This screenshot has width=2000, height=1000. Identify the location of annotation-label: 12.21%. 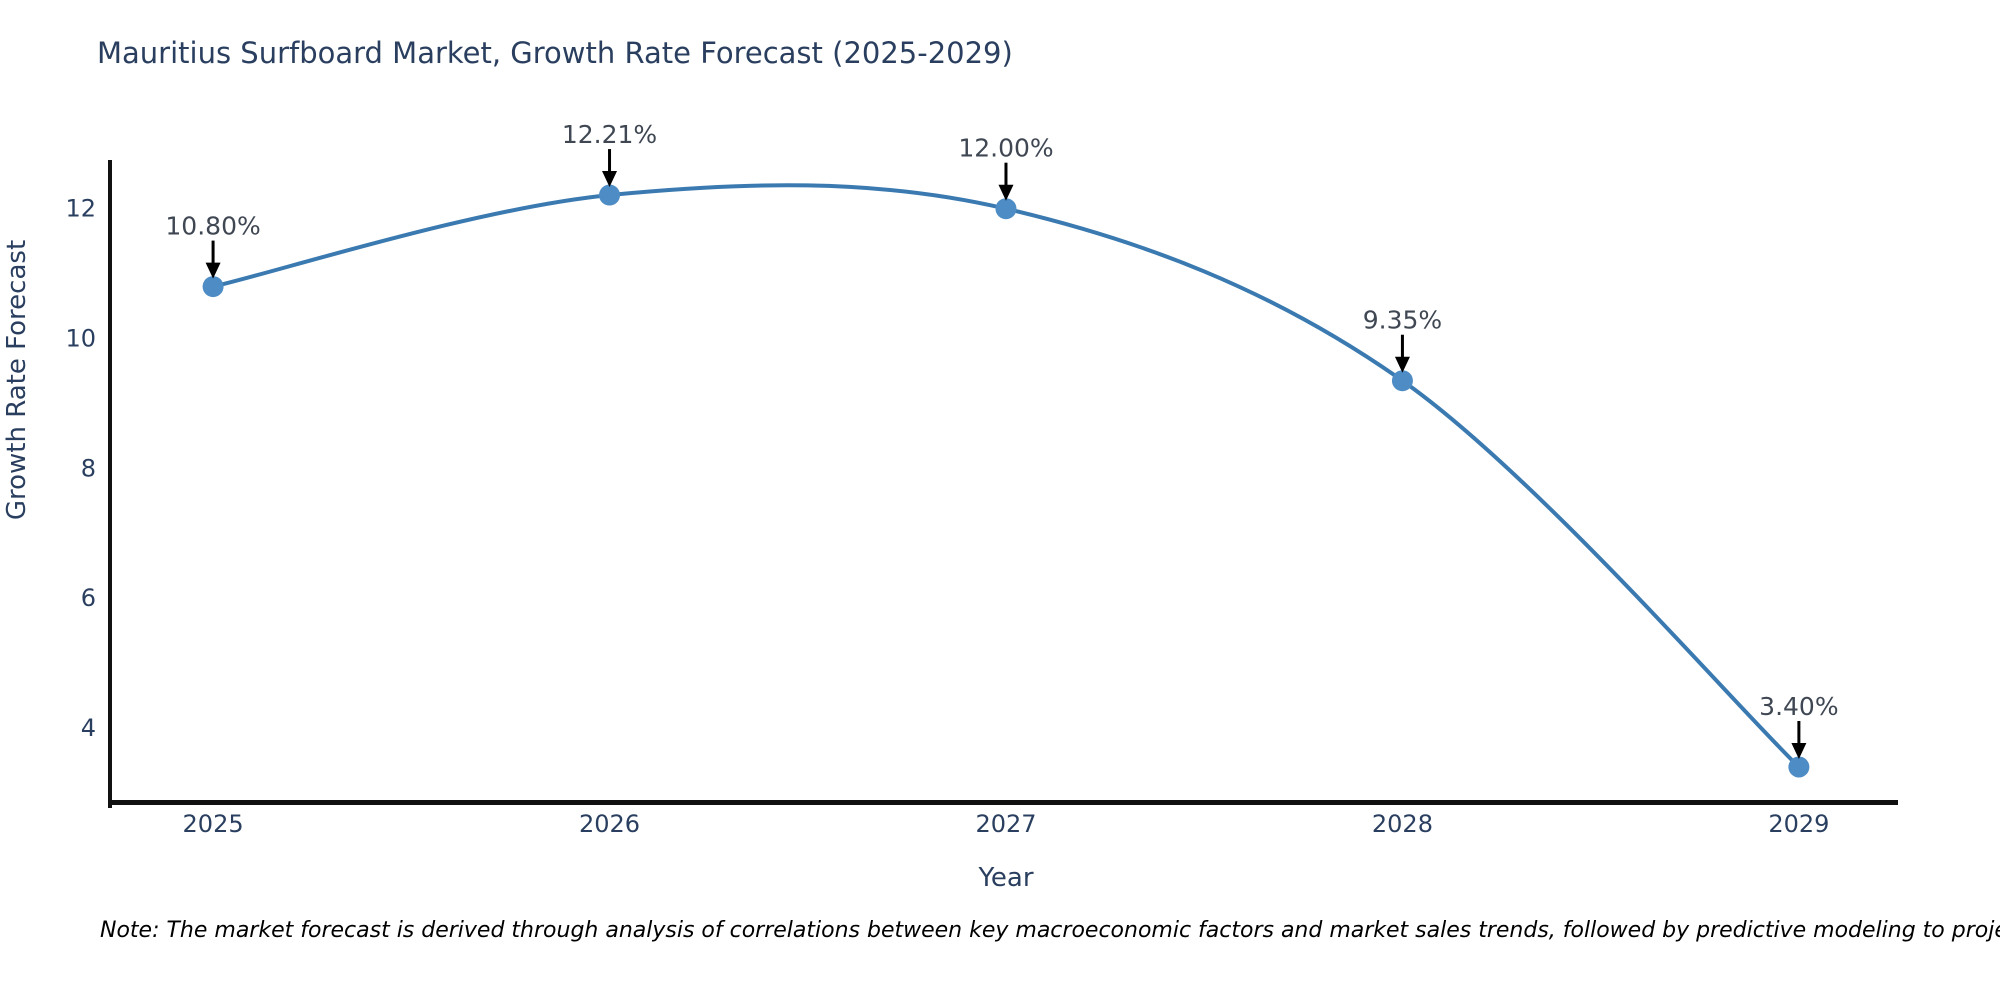
(609, 134).